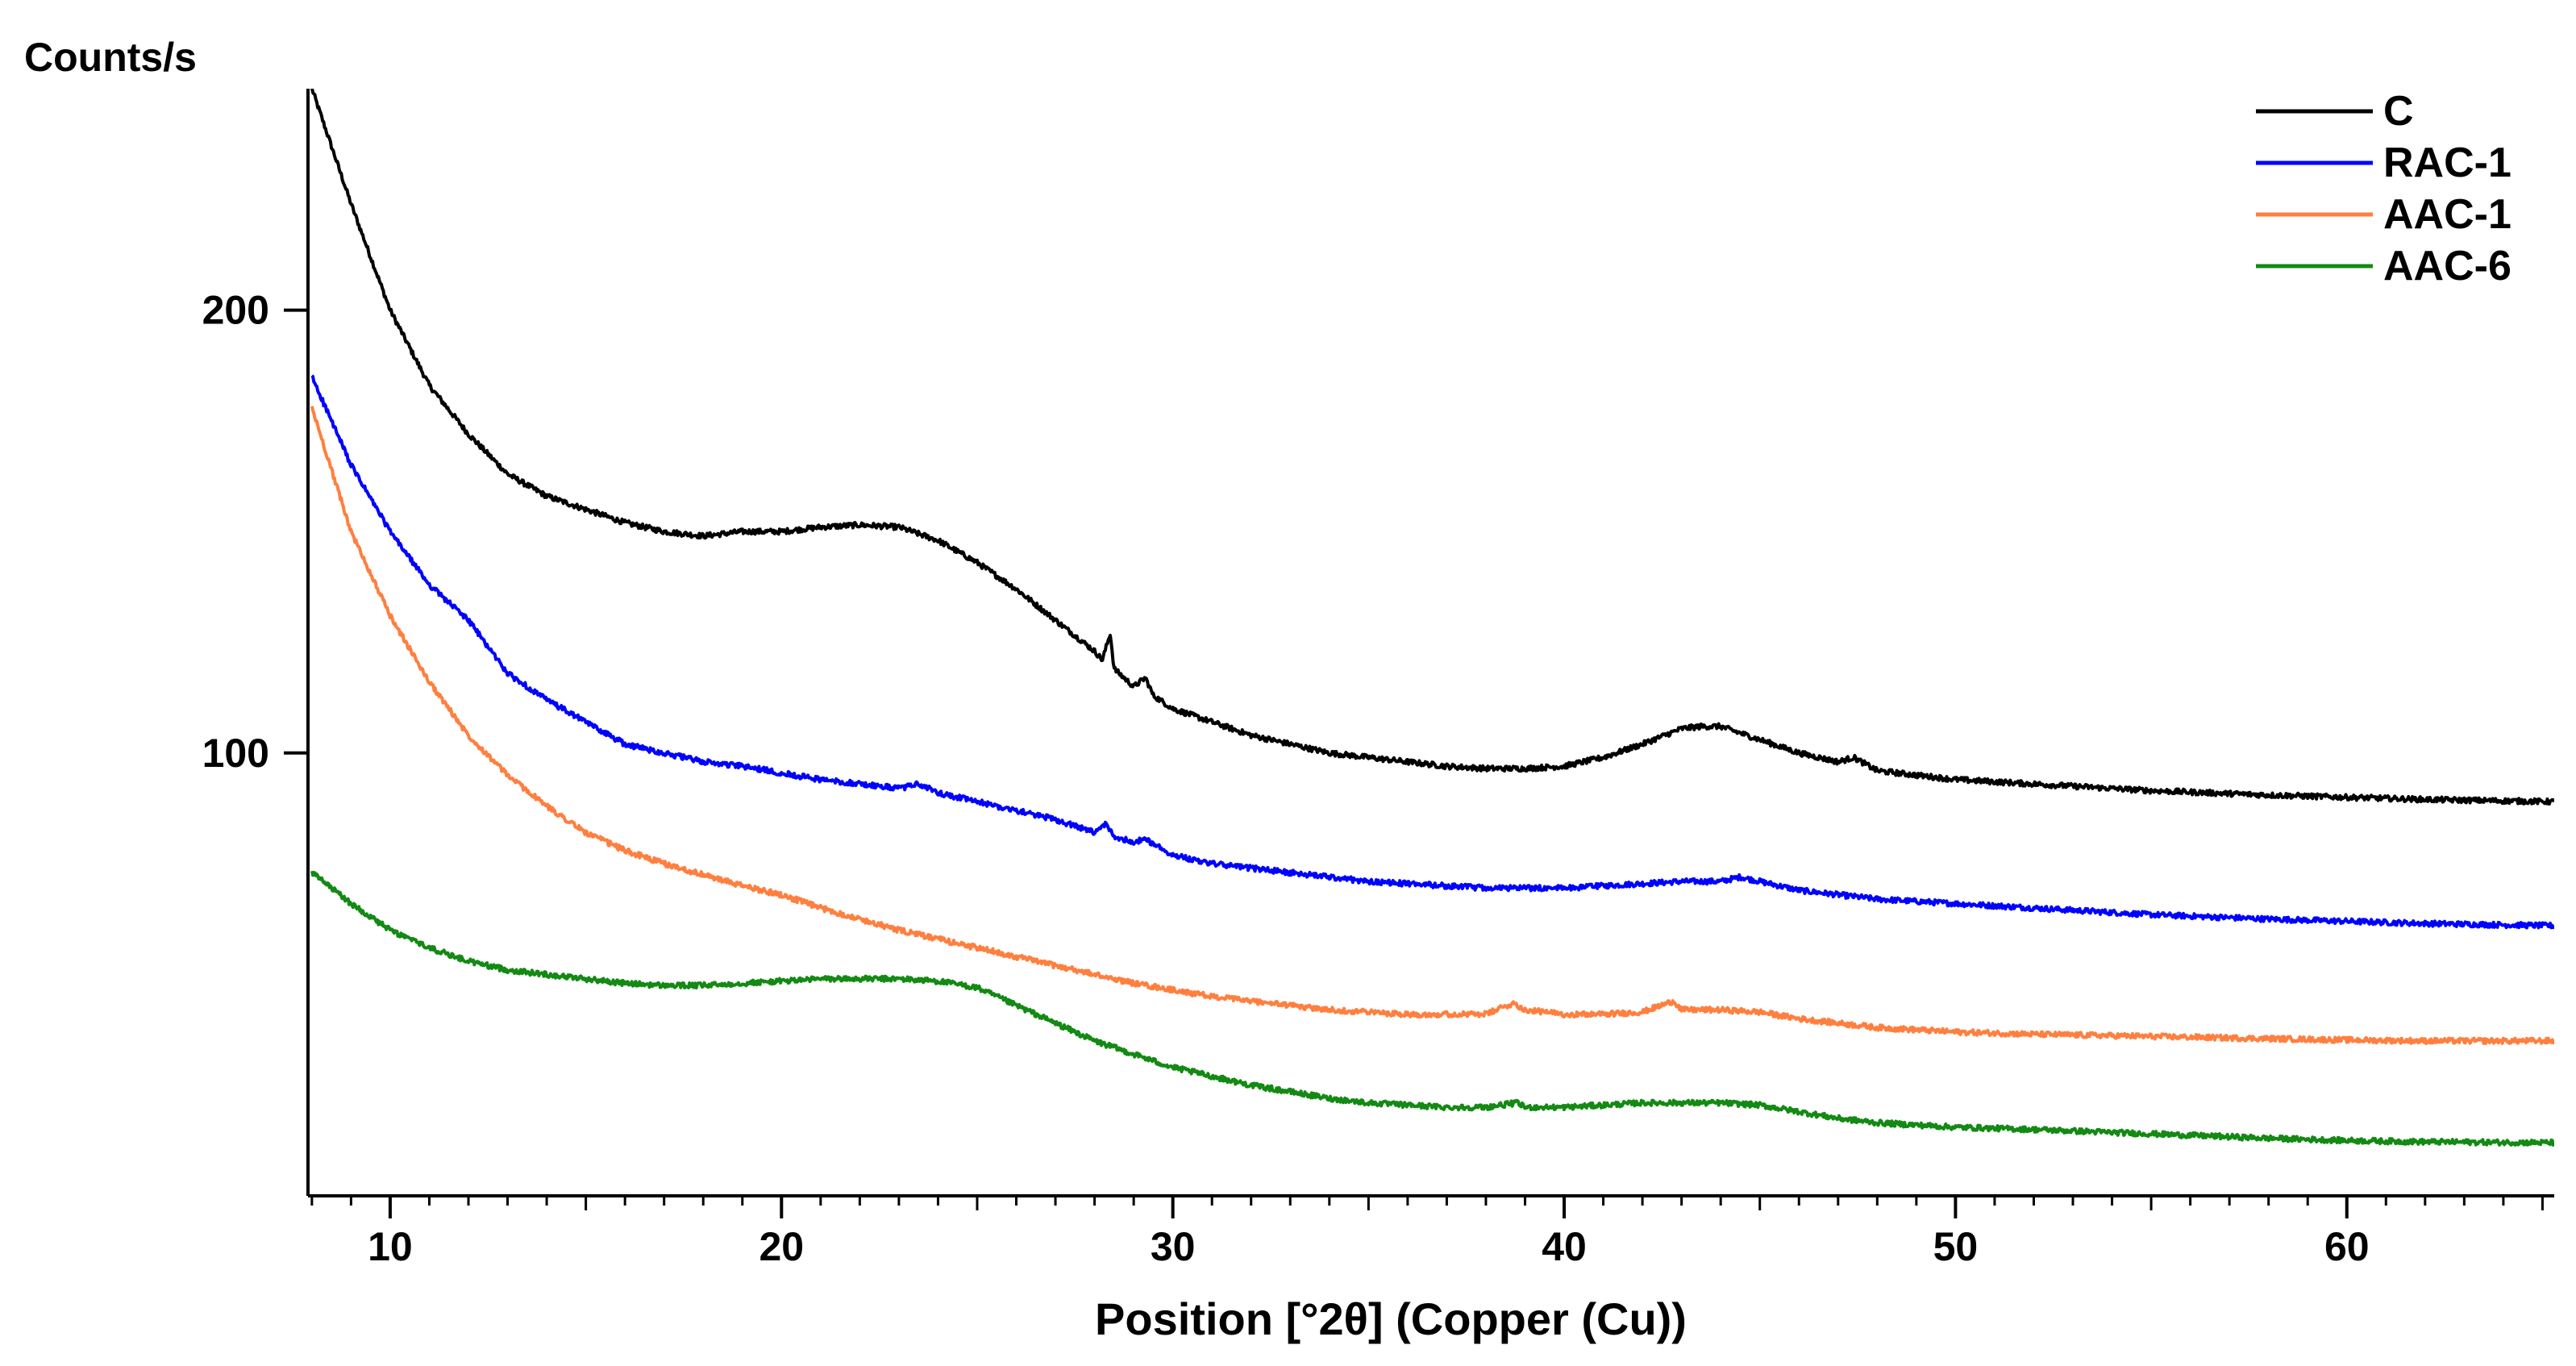  Describe the element at coordinates (235, 310) in the screenshot. I see `y-tick-label: 200` at that location.